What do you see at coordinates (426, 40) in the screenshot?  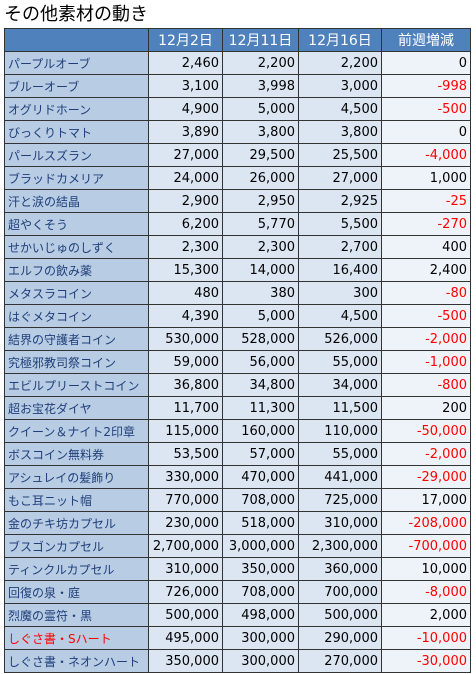 I see `column-header: 前週増減` at bounding box center [426, 40].